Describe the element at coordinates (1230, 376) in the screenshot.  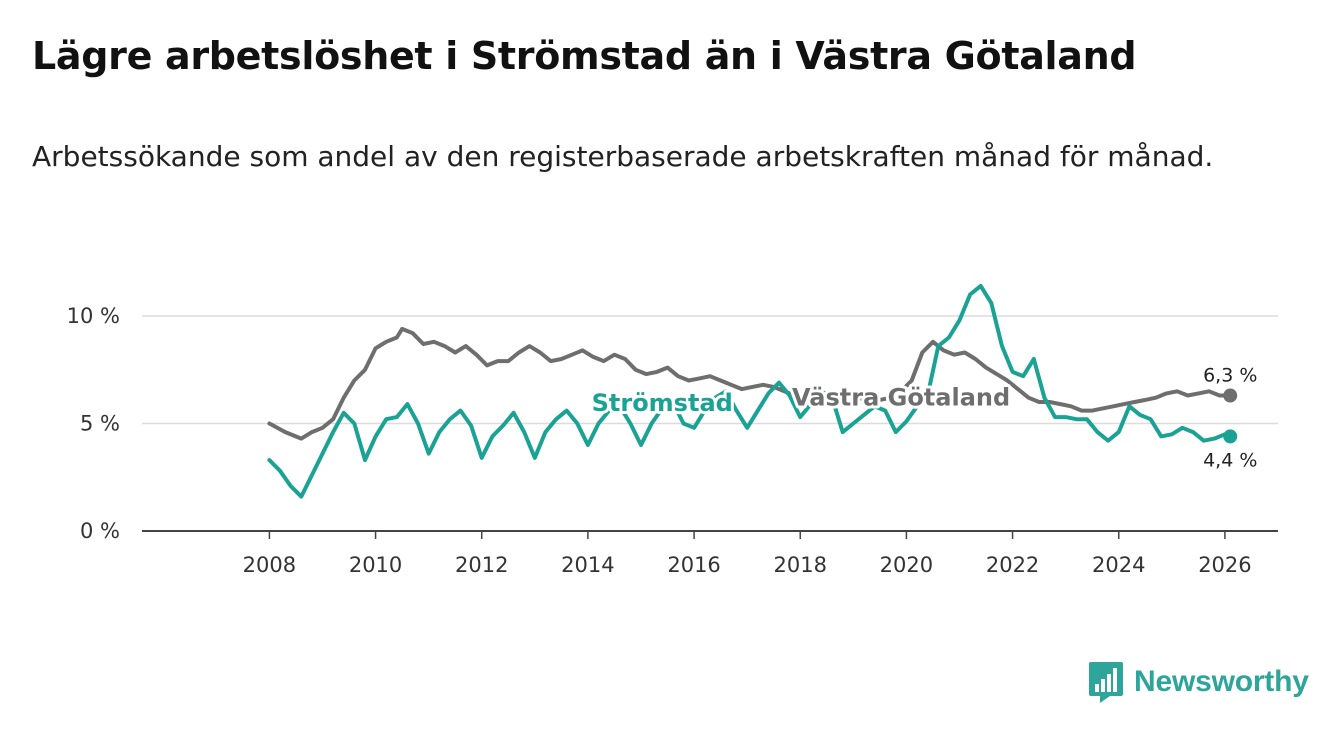
I see `series-end-label: 6,3 %` at that location.